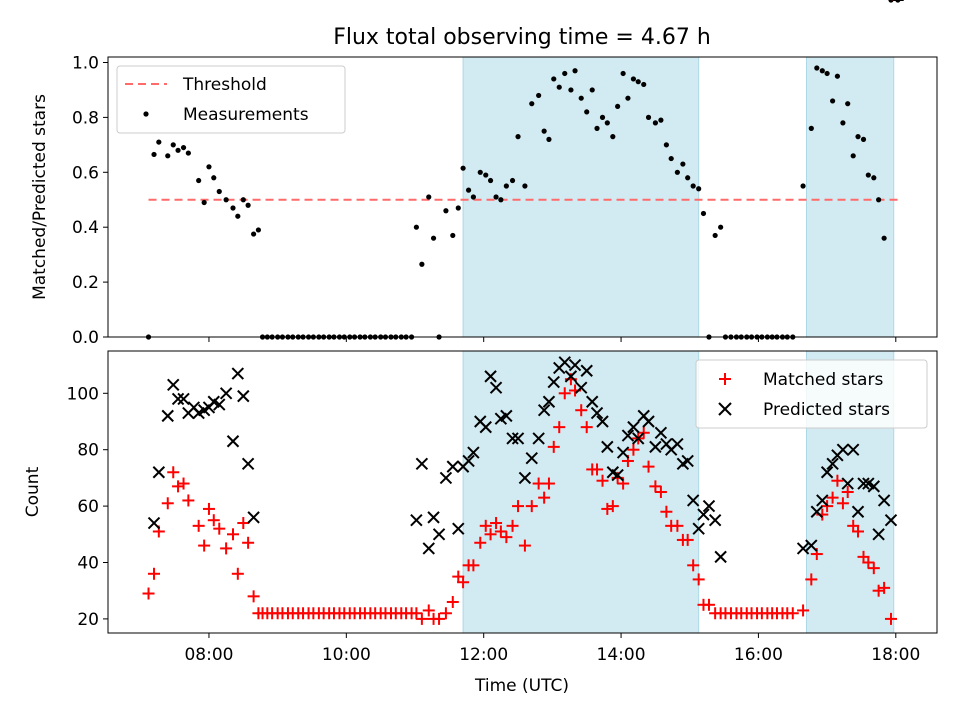 The height and width of the screenshot is (720, 960). Describe the element at coordinates (621, 655) in the screenshot. I see `count-xtick-label: 14:00` at that location.